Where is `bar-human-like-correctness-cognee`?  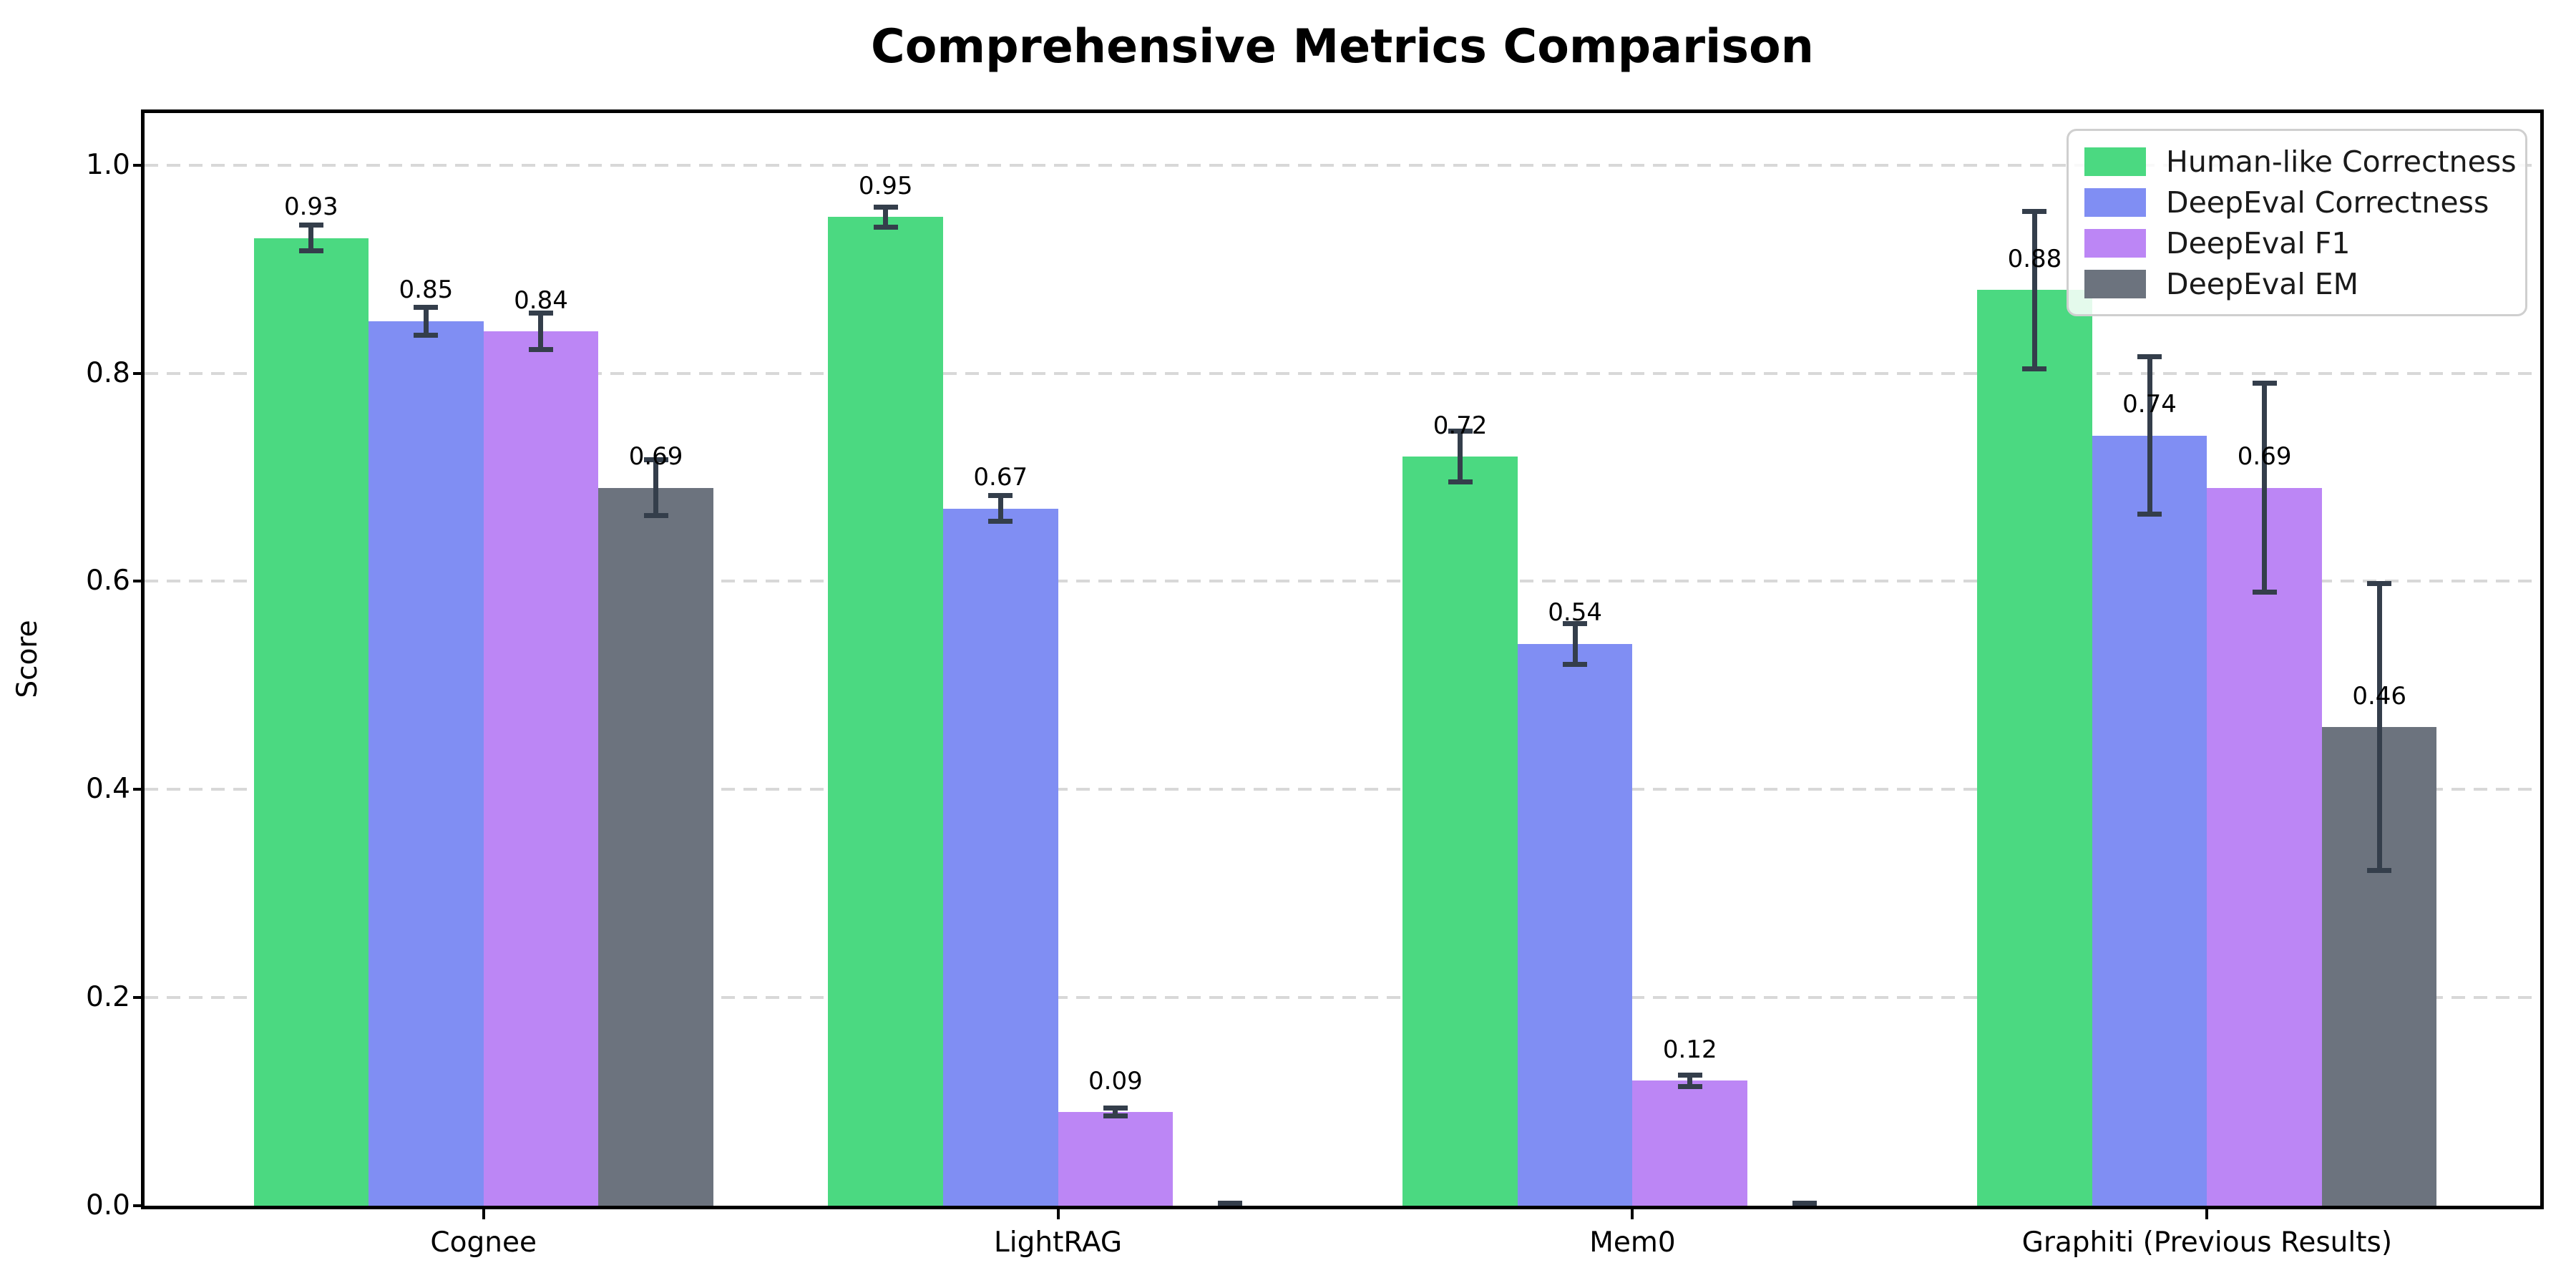 bar-human-like-correctness-cognee is located at coordinates (311, 722).